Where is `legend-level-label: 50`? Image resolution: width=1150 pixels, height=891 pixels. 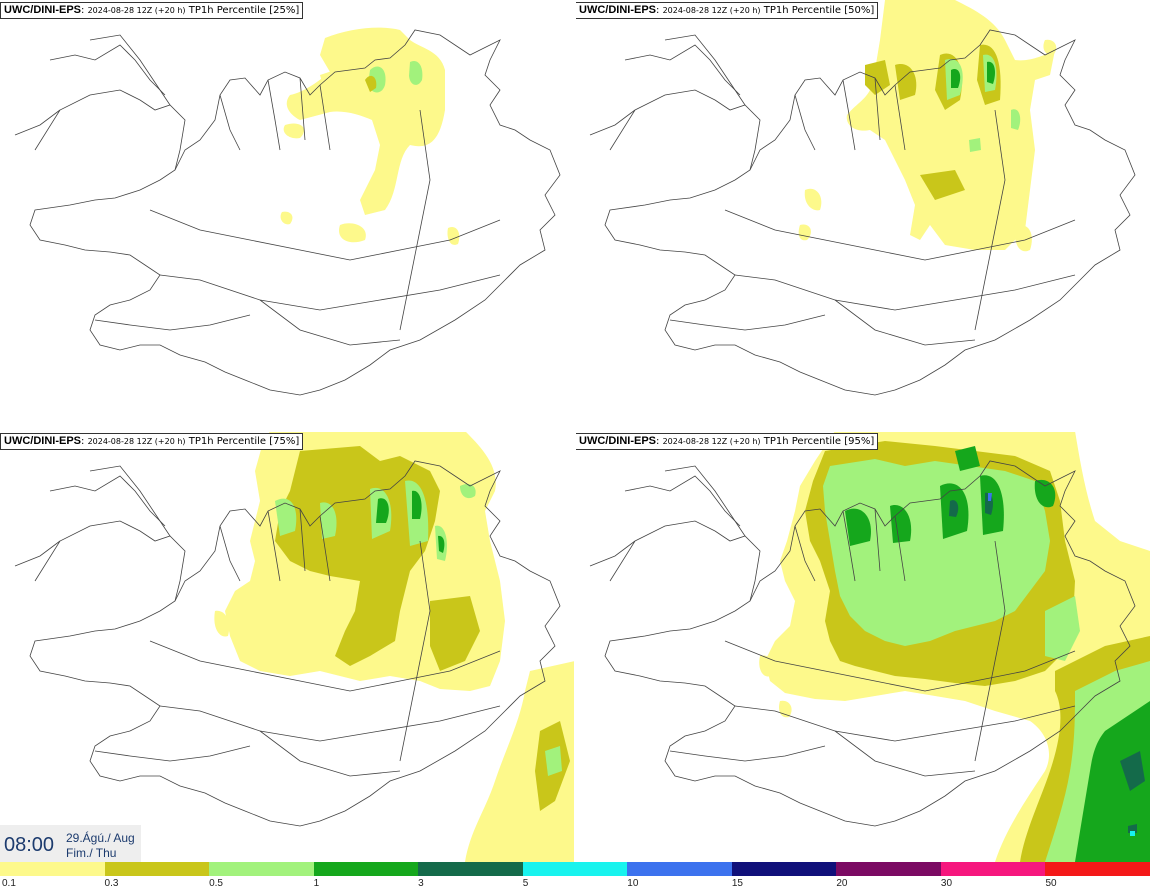 legend-level-label: 50 is located at coordinates (1051, 883).